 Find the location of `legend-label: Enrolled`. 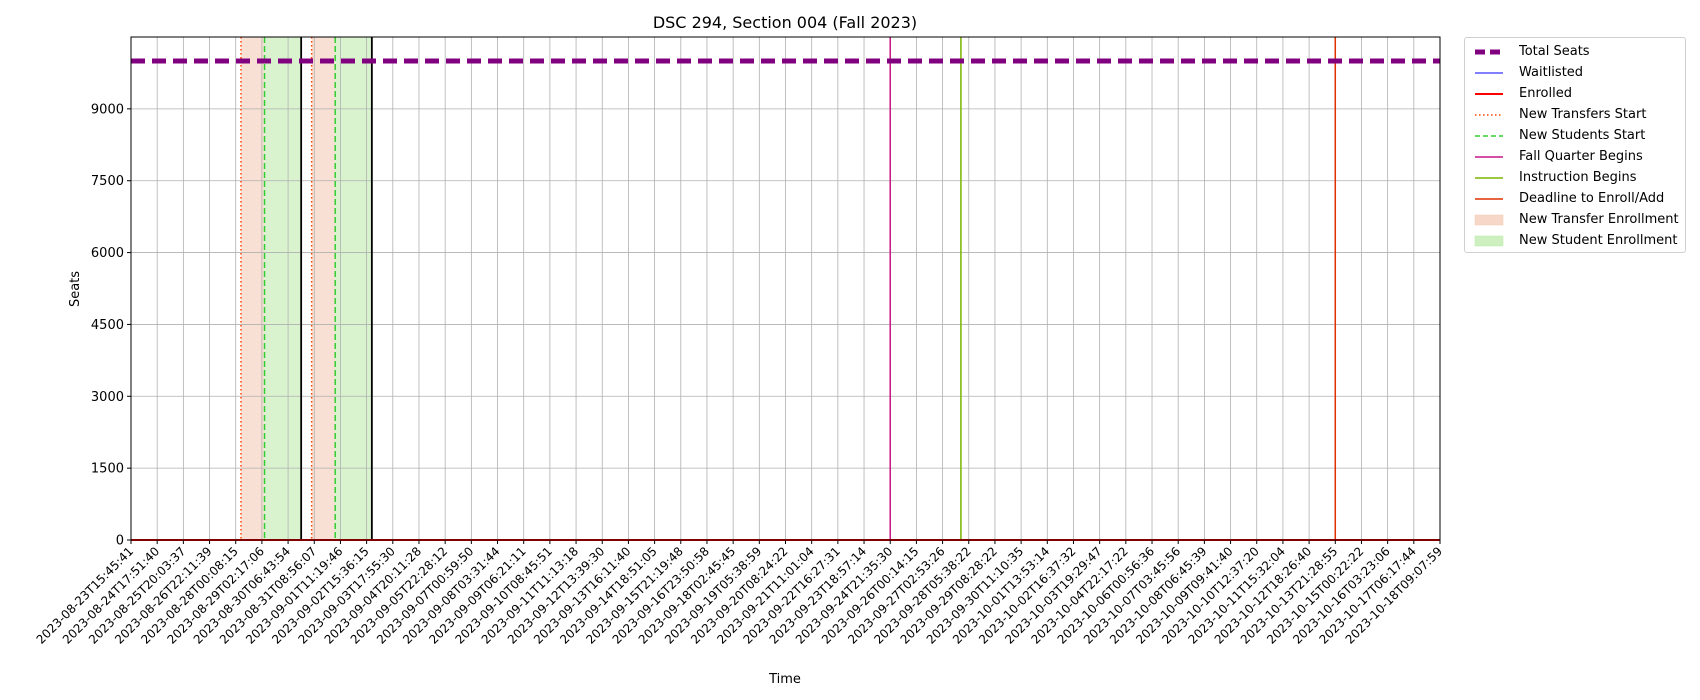

legend-label: Enrolled is located at coordinates (1545, 93).